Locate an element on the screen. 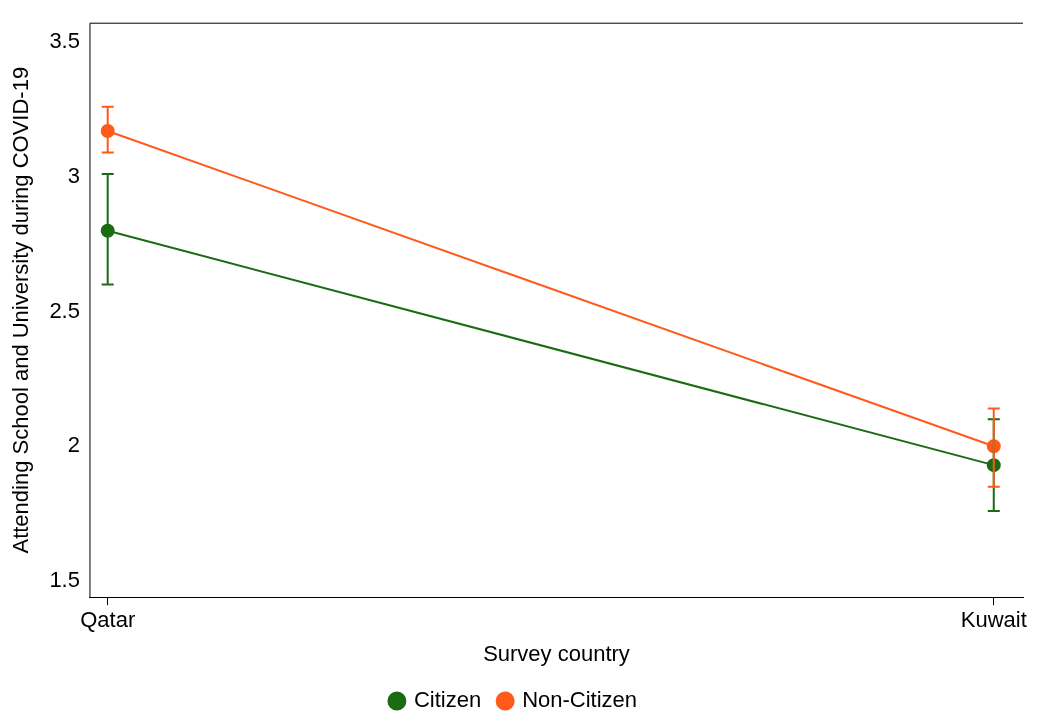 The height and width of the screenshot is (727, 1038). x-tick-label: Kuwait is located at coordinates (993, 620).